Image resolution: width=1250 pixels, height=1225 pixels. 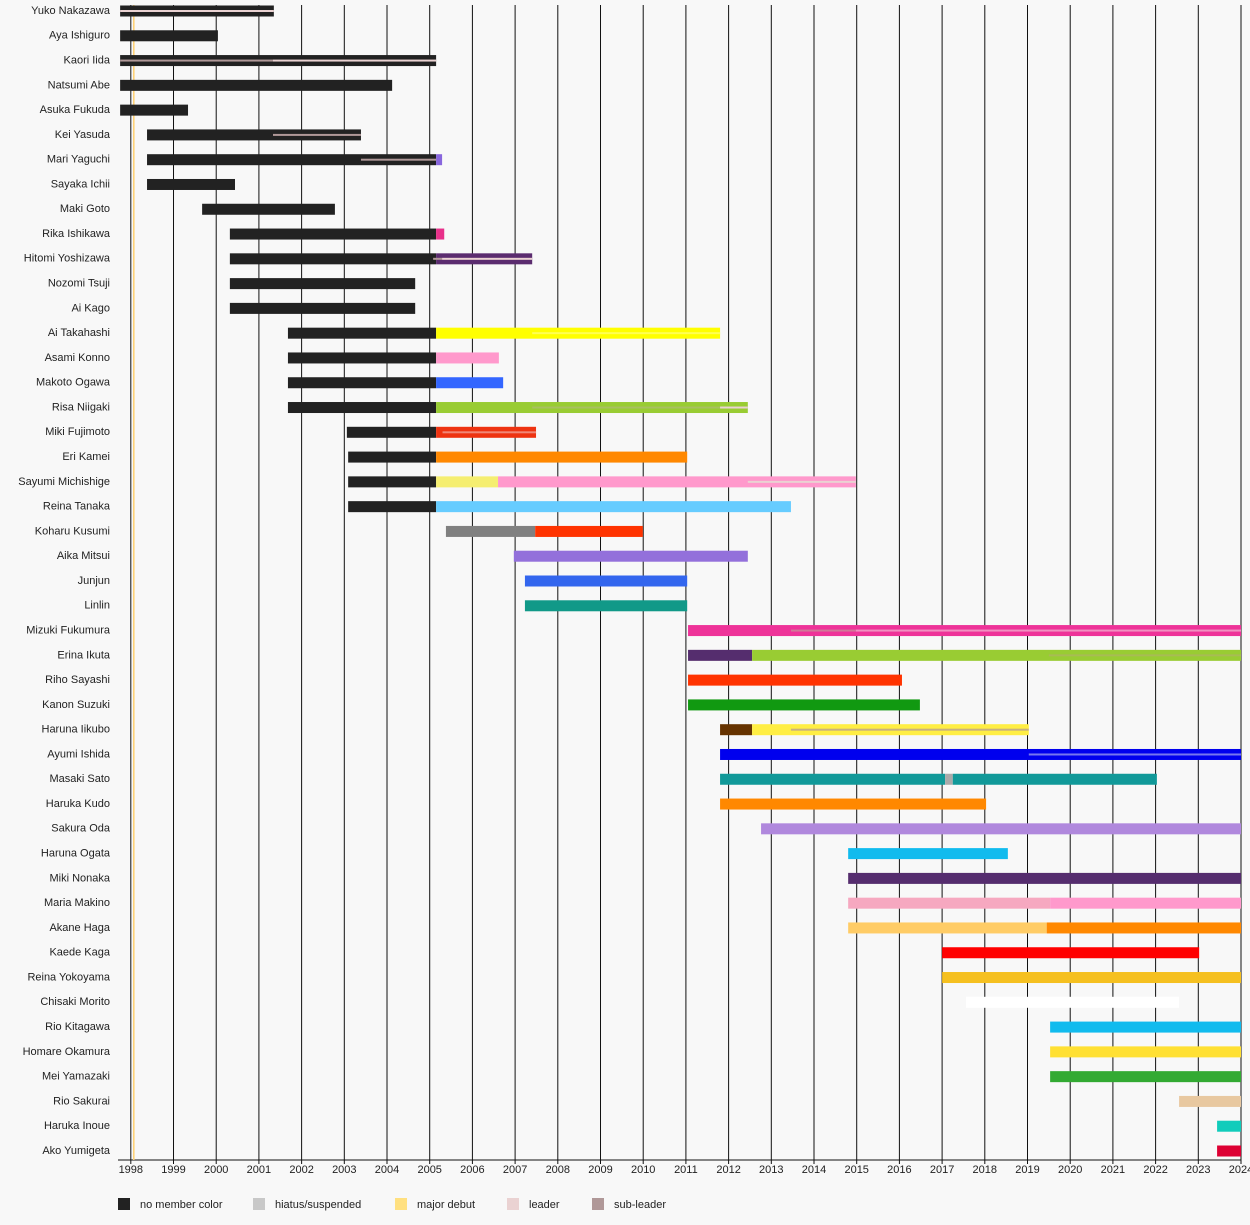 I want to click on member-name: Maki Goto, so click(x=85, y=209).